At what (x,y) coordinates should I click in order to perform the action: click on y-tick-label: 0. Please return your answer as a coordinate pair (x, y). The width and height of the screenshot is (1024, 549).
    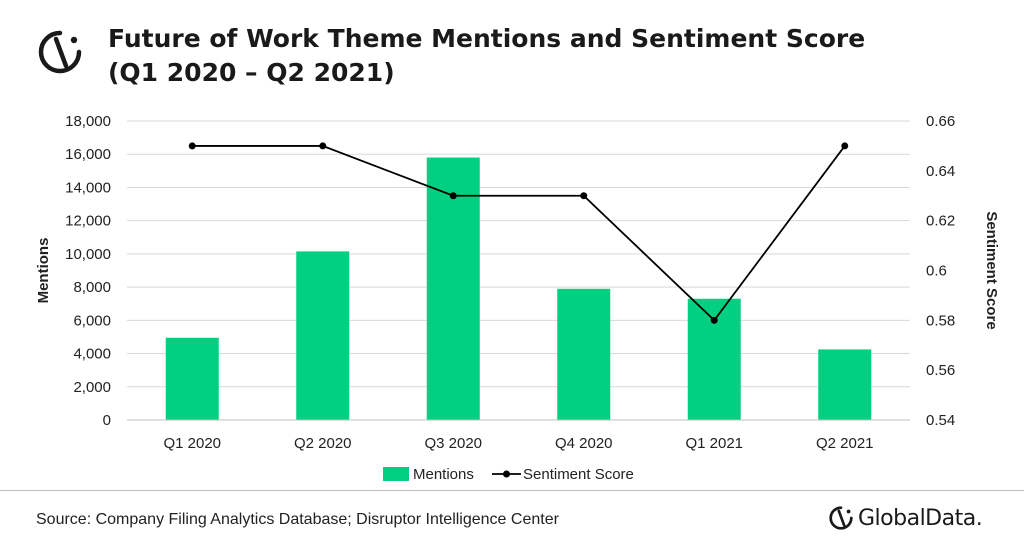
    Looking at the image, I should click on (107, 420).